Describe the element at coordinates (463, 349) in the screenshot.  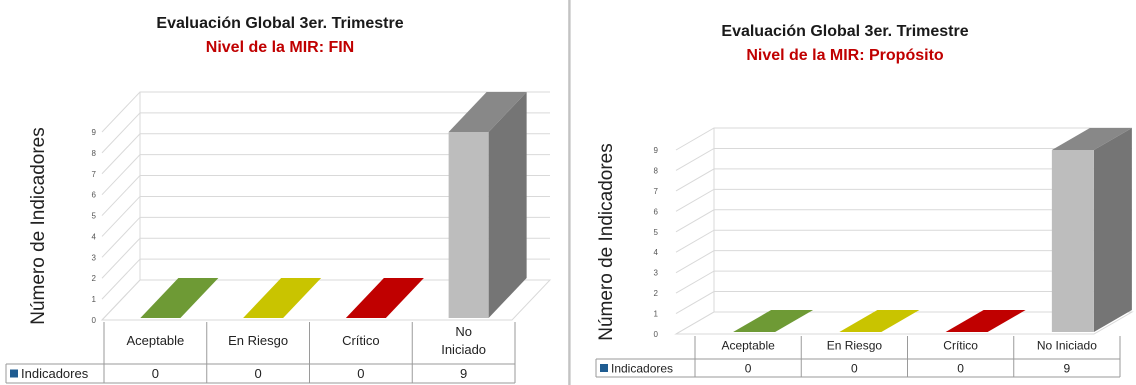
I see `category-label: Iniciado` at that location.